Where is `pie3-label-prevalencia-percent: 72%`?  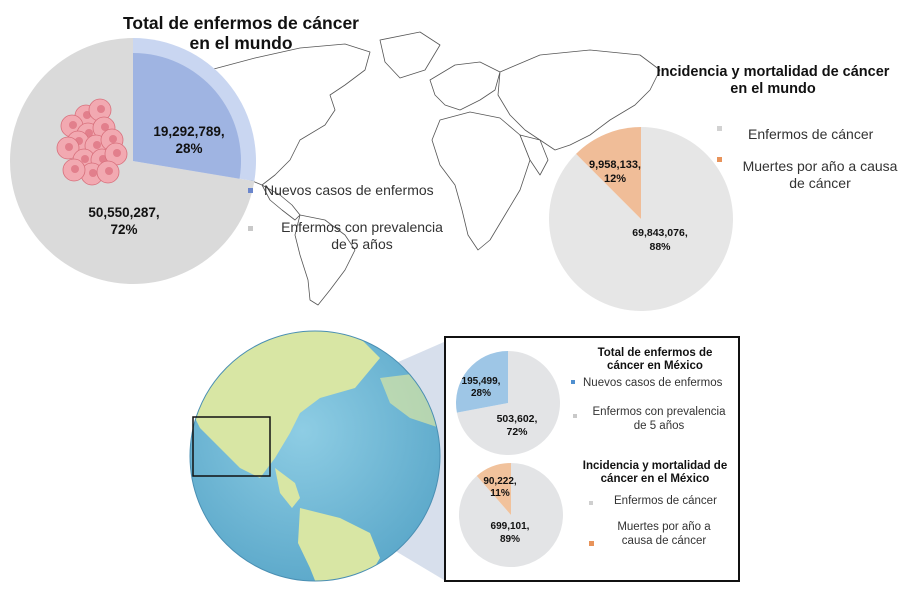 pie3-label-prevalencia-percent: 72% is located at coordinates (517, 432).